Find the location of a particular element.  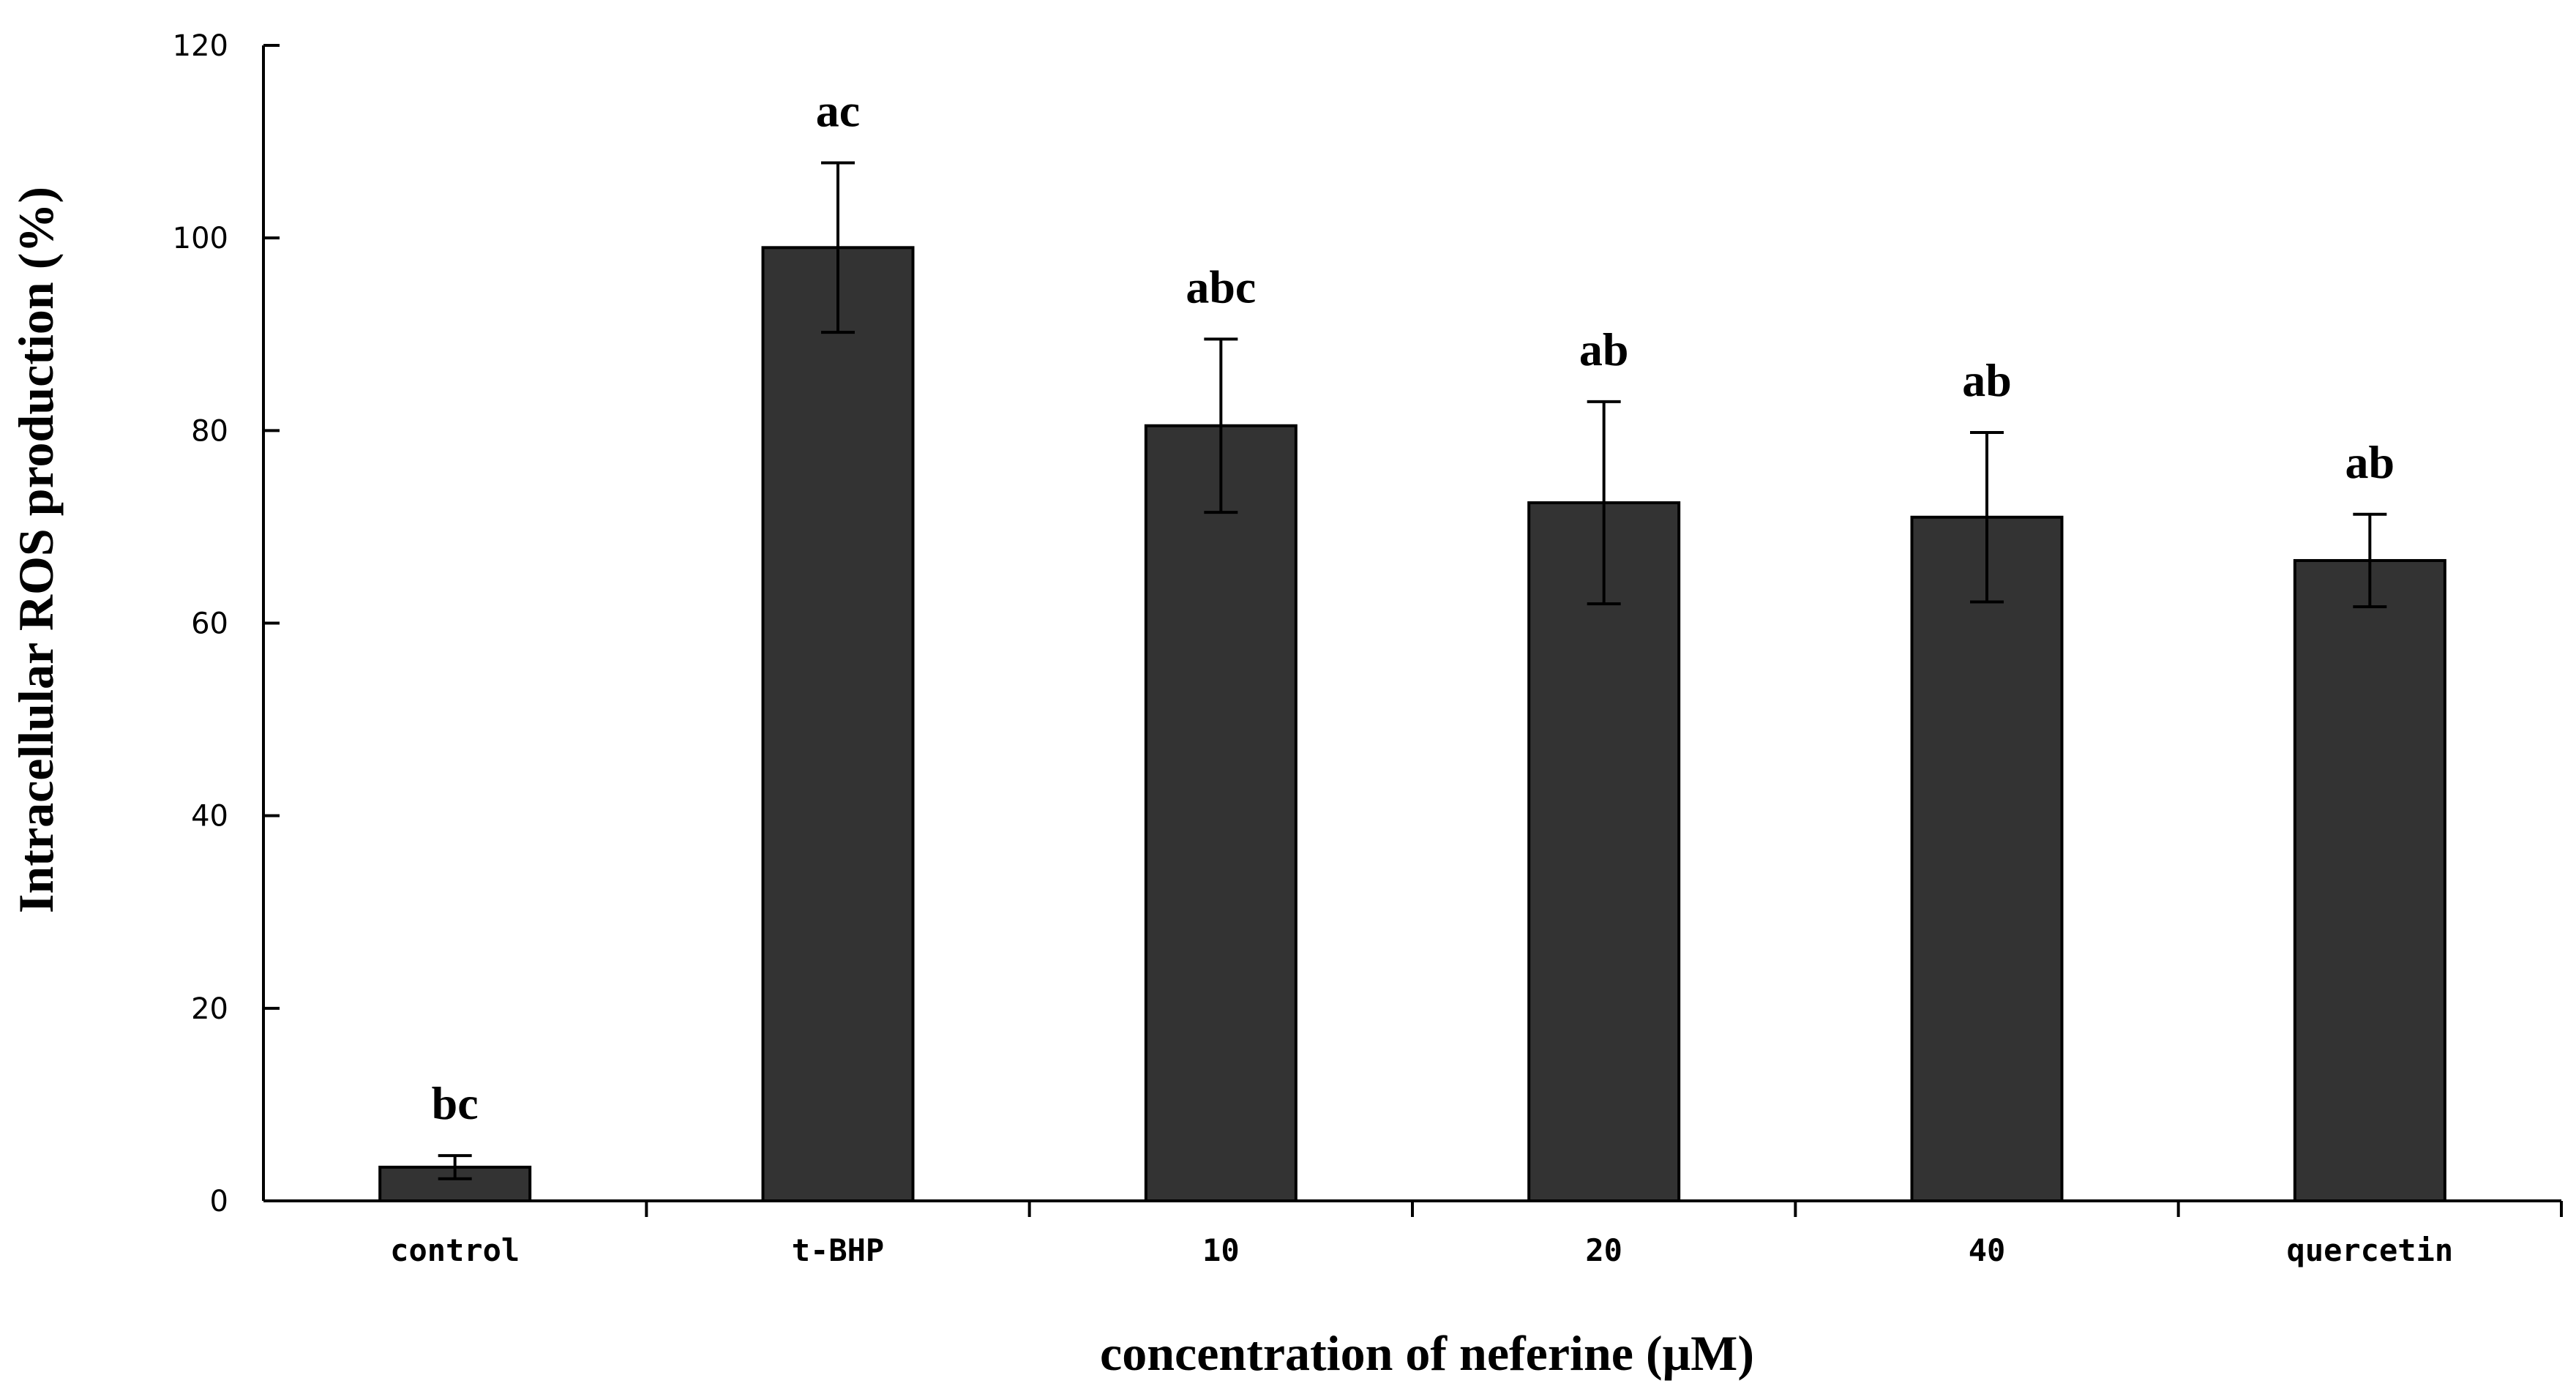

y-tick-label: 100 is located at coordinates (200, 238).